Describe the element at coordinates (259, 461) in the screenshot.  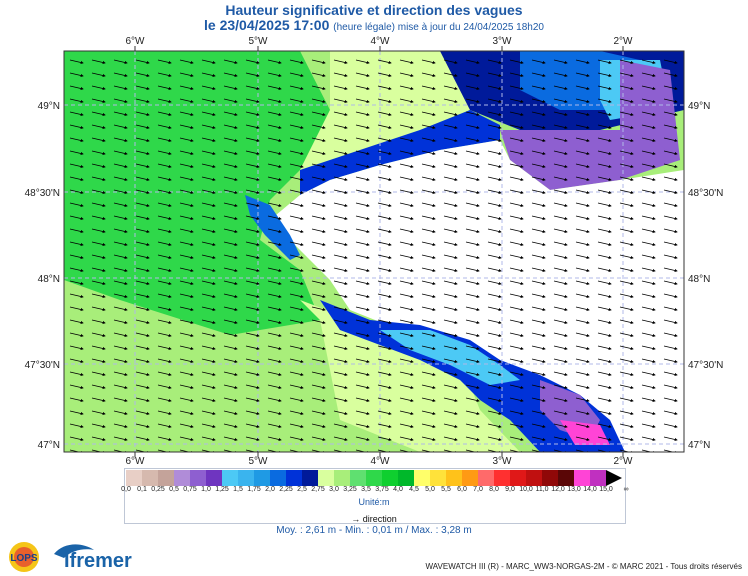
I see `lon-label-bottom-5w: 5°W` at that location.